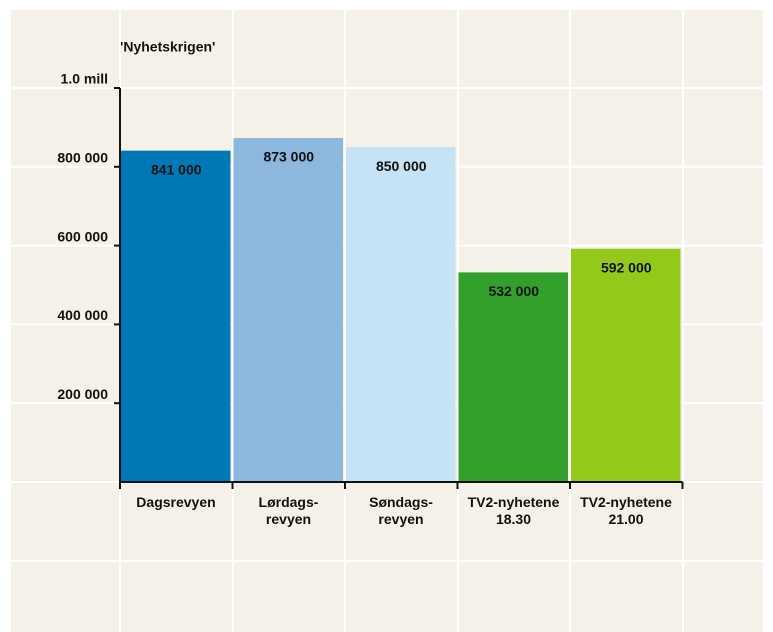 The width and height of the screenshot is (773, 632). Describe the element at coordinates (84, 79) in the screenshot. I see `y-tick-label: 1.0 mill` at that location.